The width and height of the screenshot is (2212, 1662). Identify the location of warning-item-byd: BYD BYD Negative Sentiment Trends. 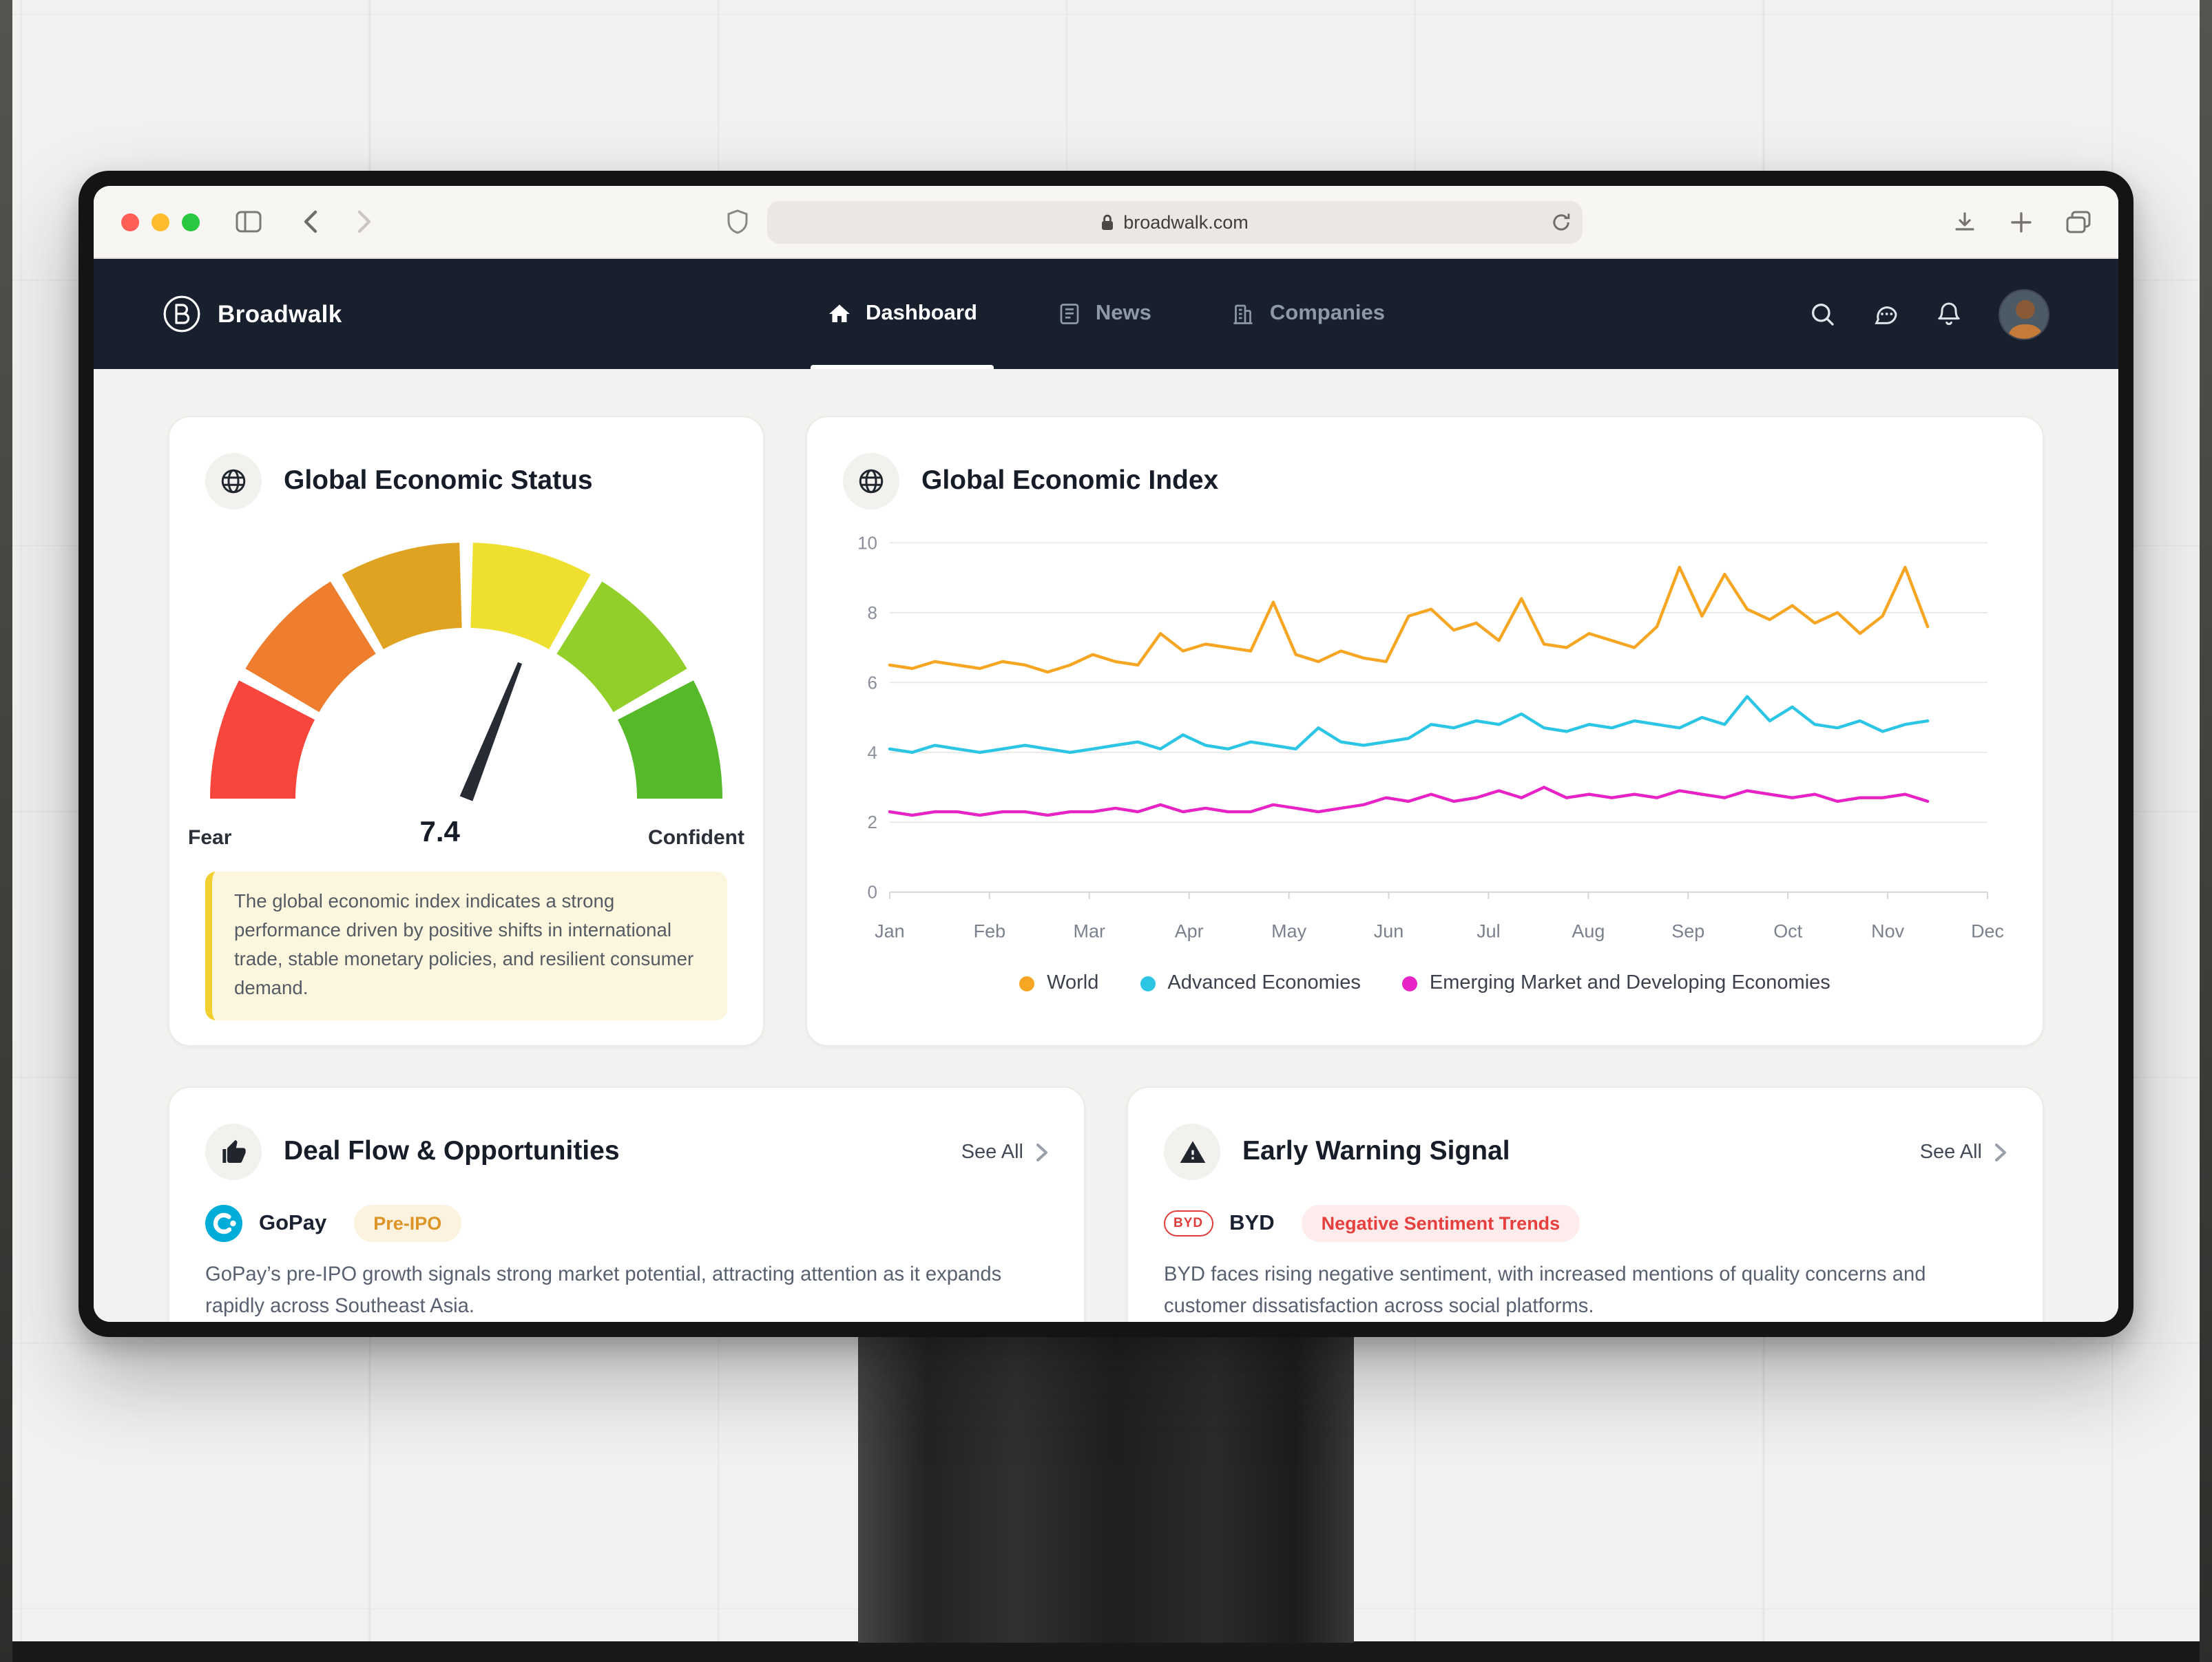
(1585, 1223).